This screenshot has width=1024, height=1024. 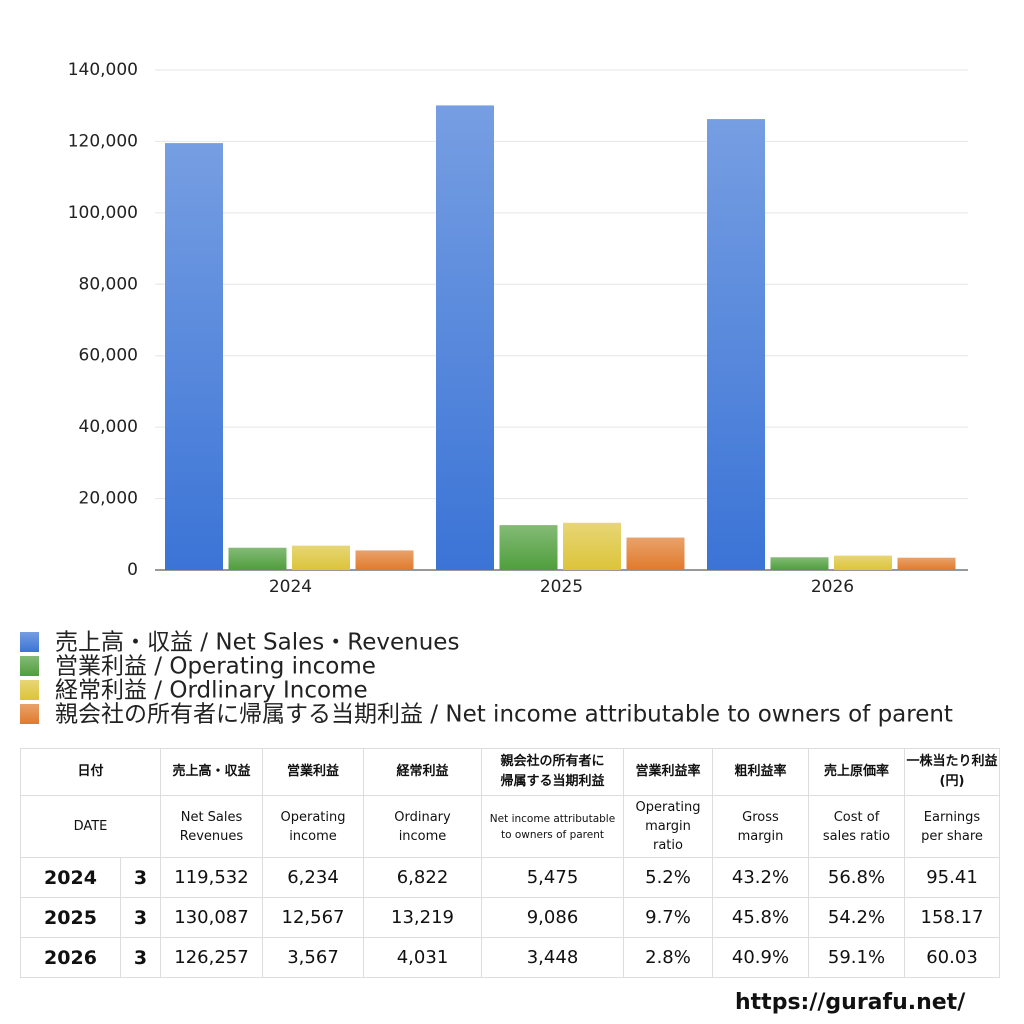 I want to click on table-cell: 40.9%, so click(x=760, y=957).